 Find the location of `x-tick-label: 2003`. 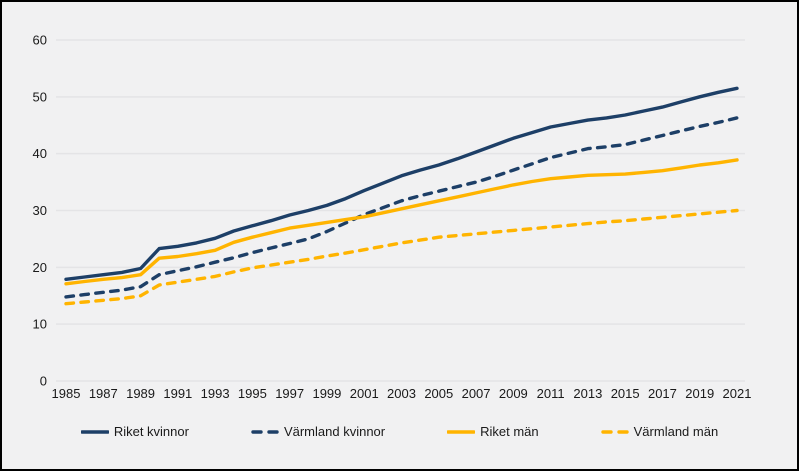

x-tick-label: 2003 is located at coordinates (401, 393).